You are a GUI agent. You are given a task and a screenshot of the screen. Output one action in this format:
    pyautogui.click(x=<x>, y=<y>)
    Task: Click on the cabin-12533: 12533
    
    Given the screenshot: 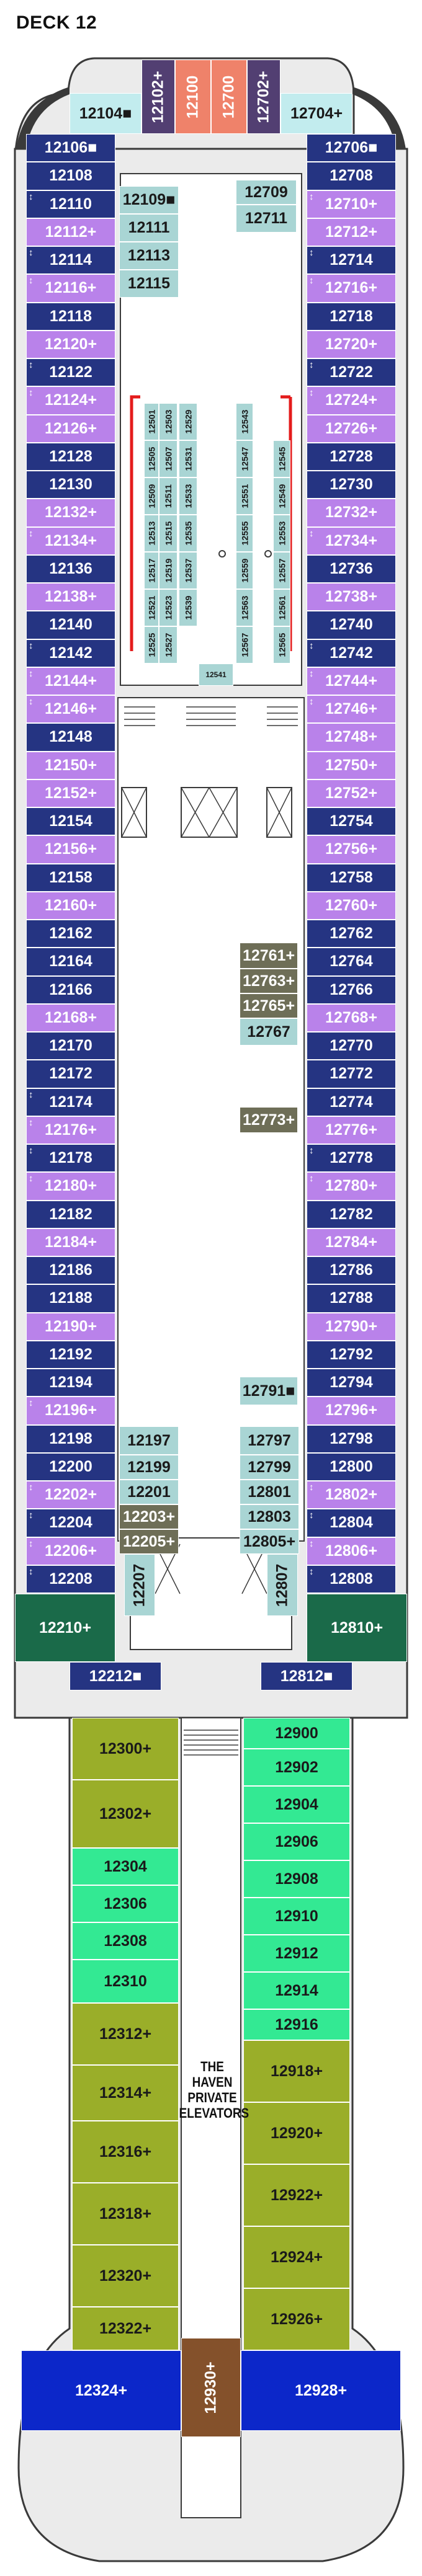 What is the action you would take?
    pyautogui.click(x=188, y=496)
    